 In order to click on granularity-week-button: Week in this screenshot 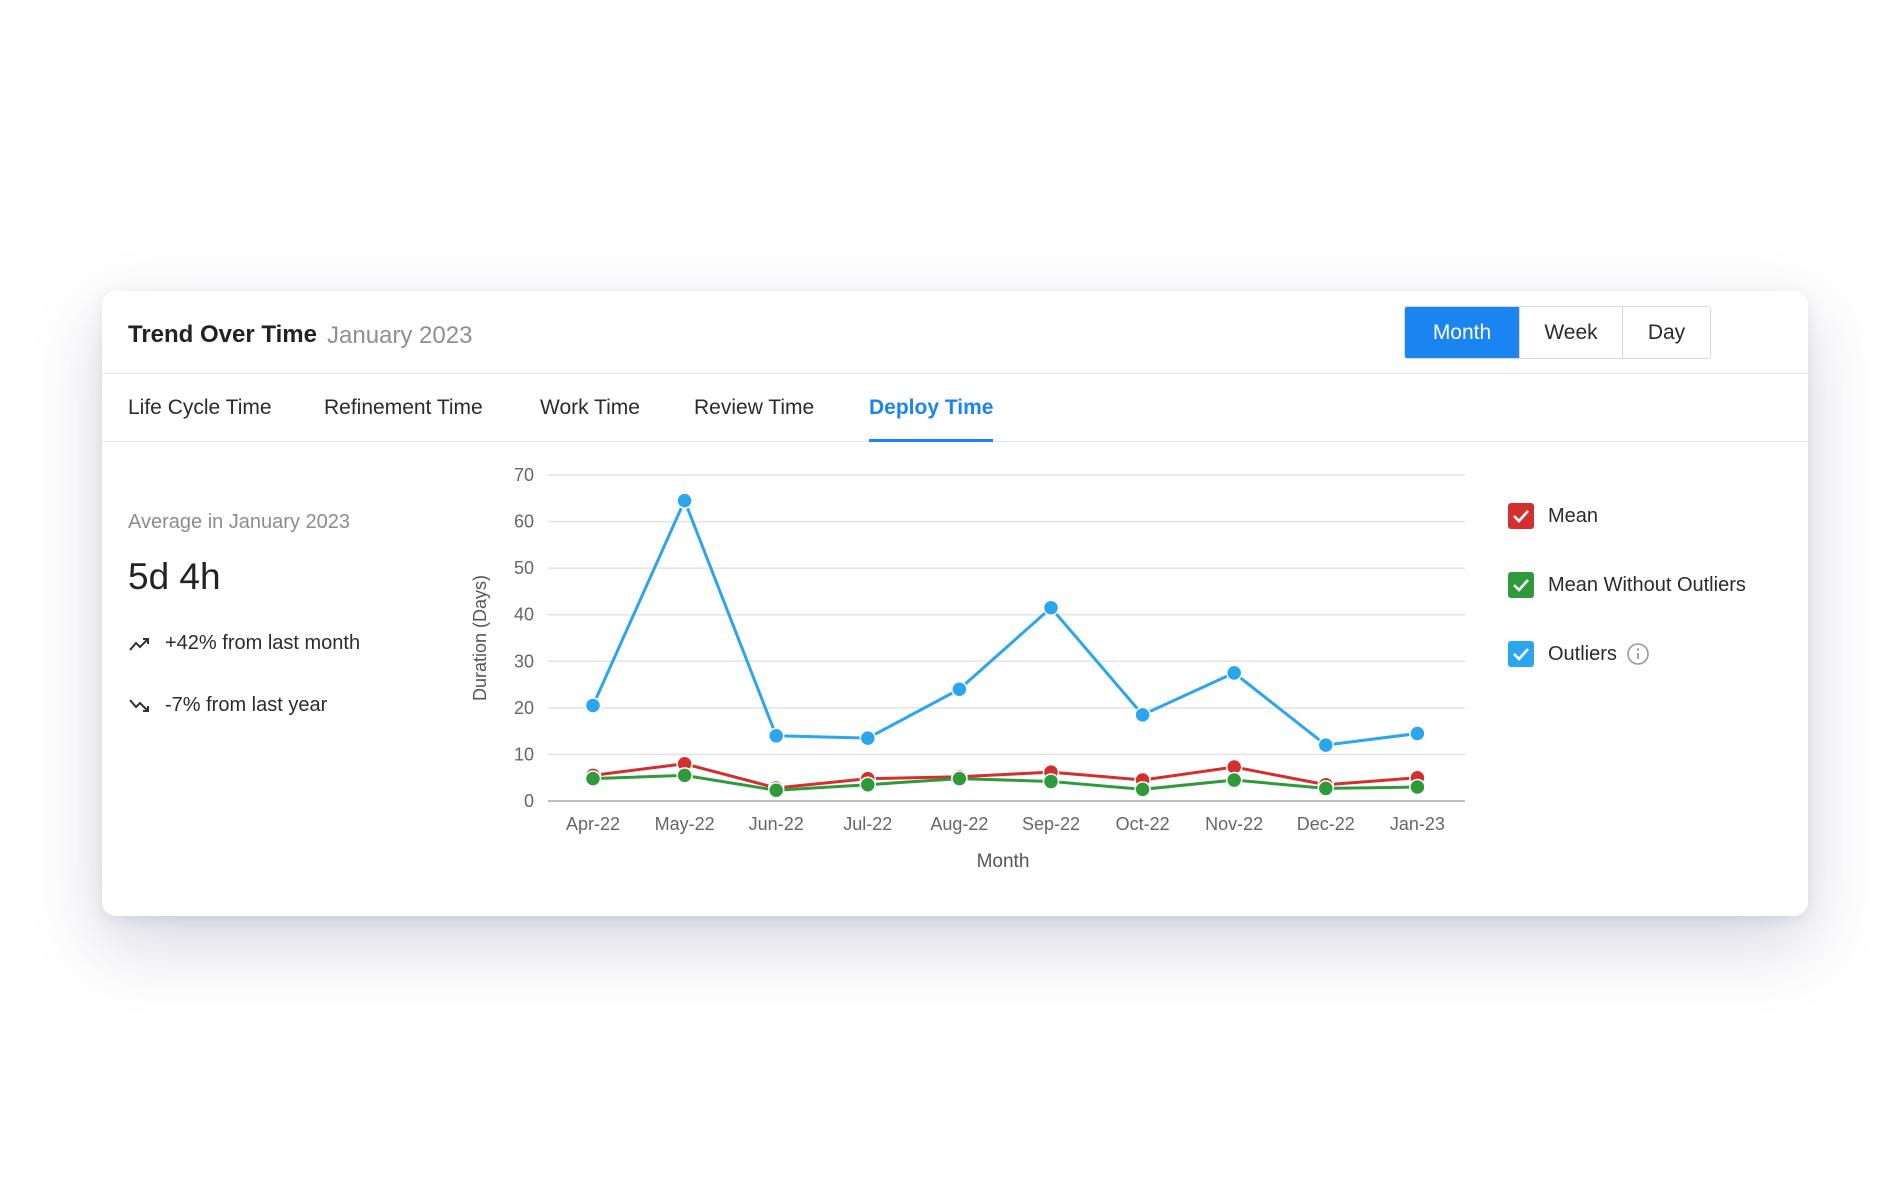, I will do `click(1570, 332)`.